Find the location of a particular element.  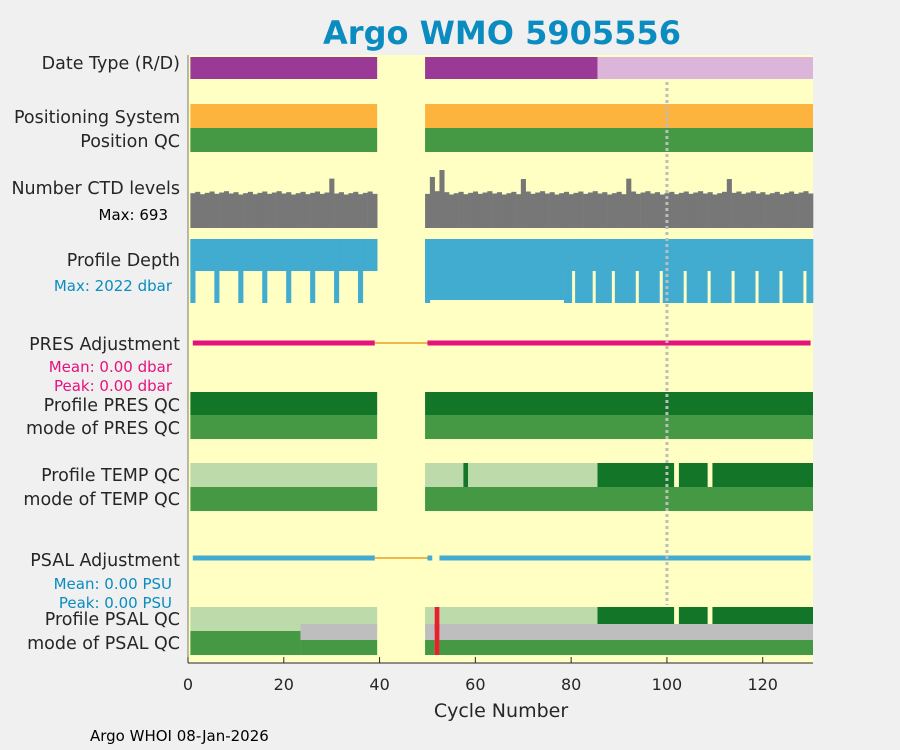

pres-mean-label: Mean: 0.00 dbar is located at coordinates (111, 367).